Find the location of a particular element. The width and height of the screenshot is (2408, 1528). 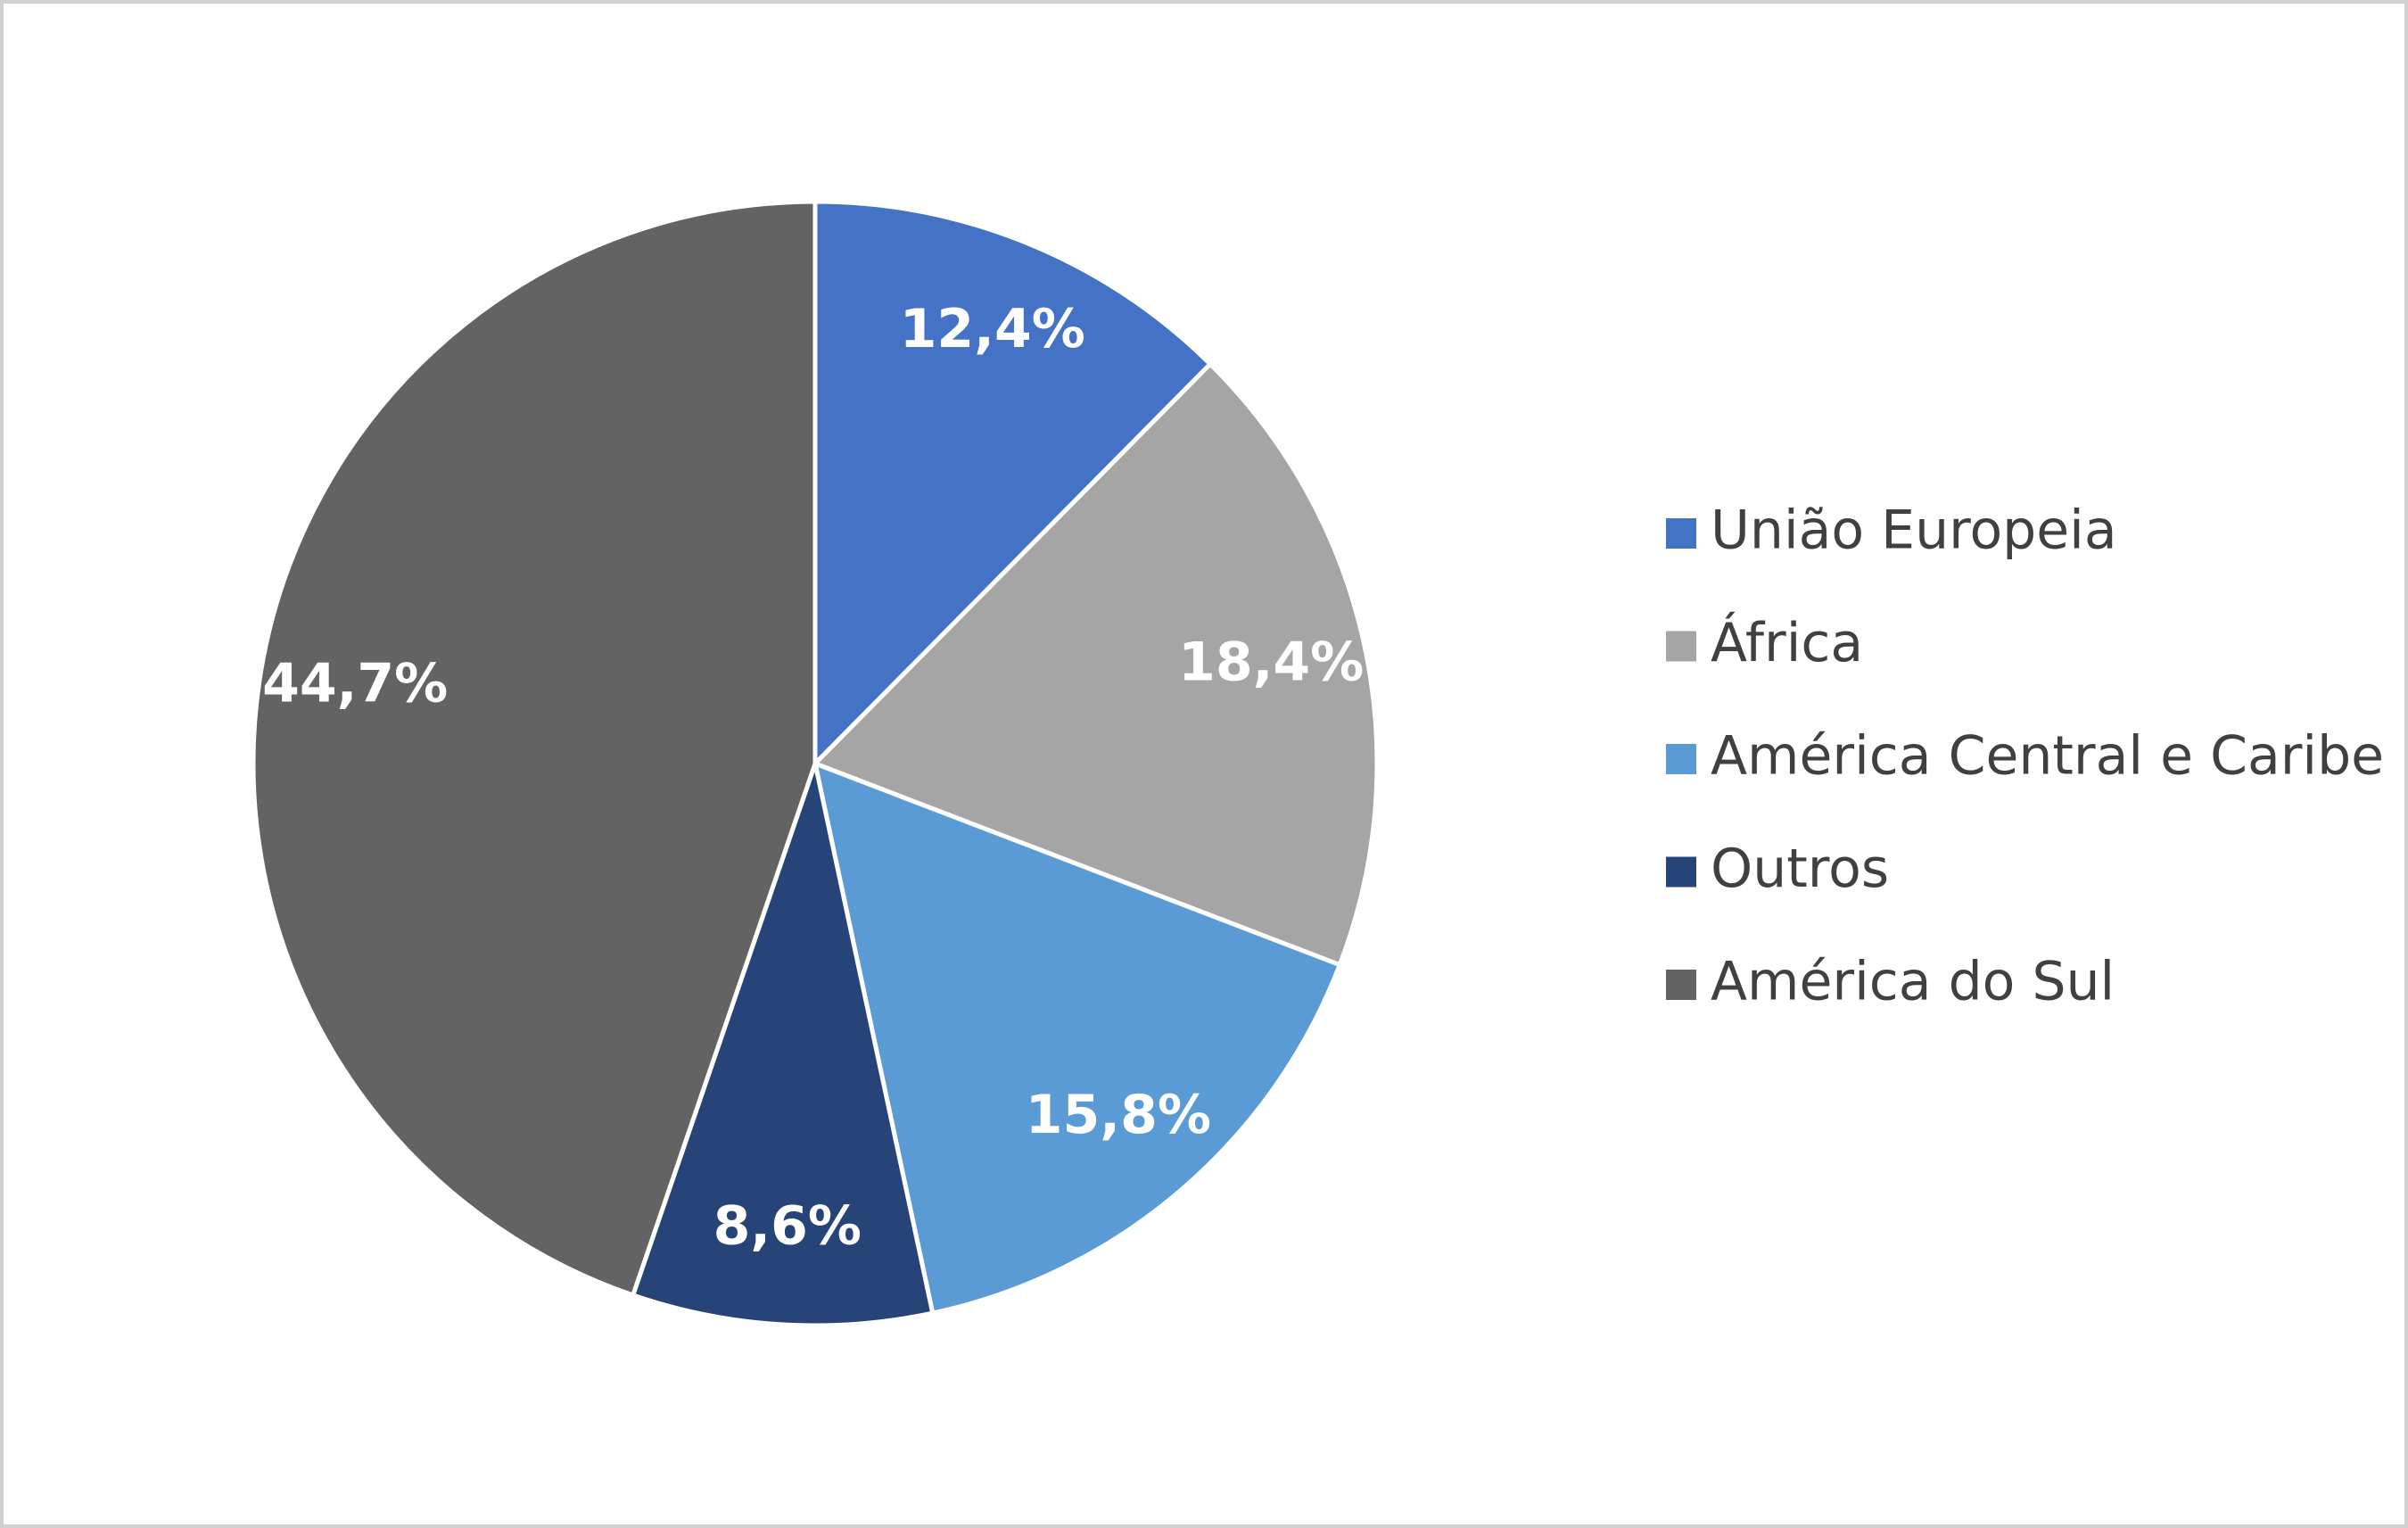

legend-label: Outros is located at coordinates (1800, 869).